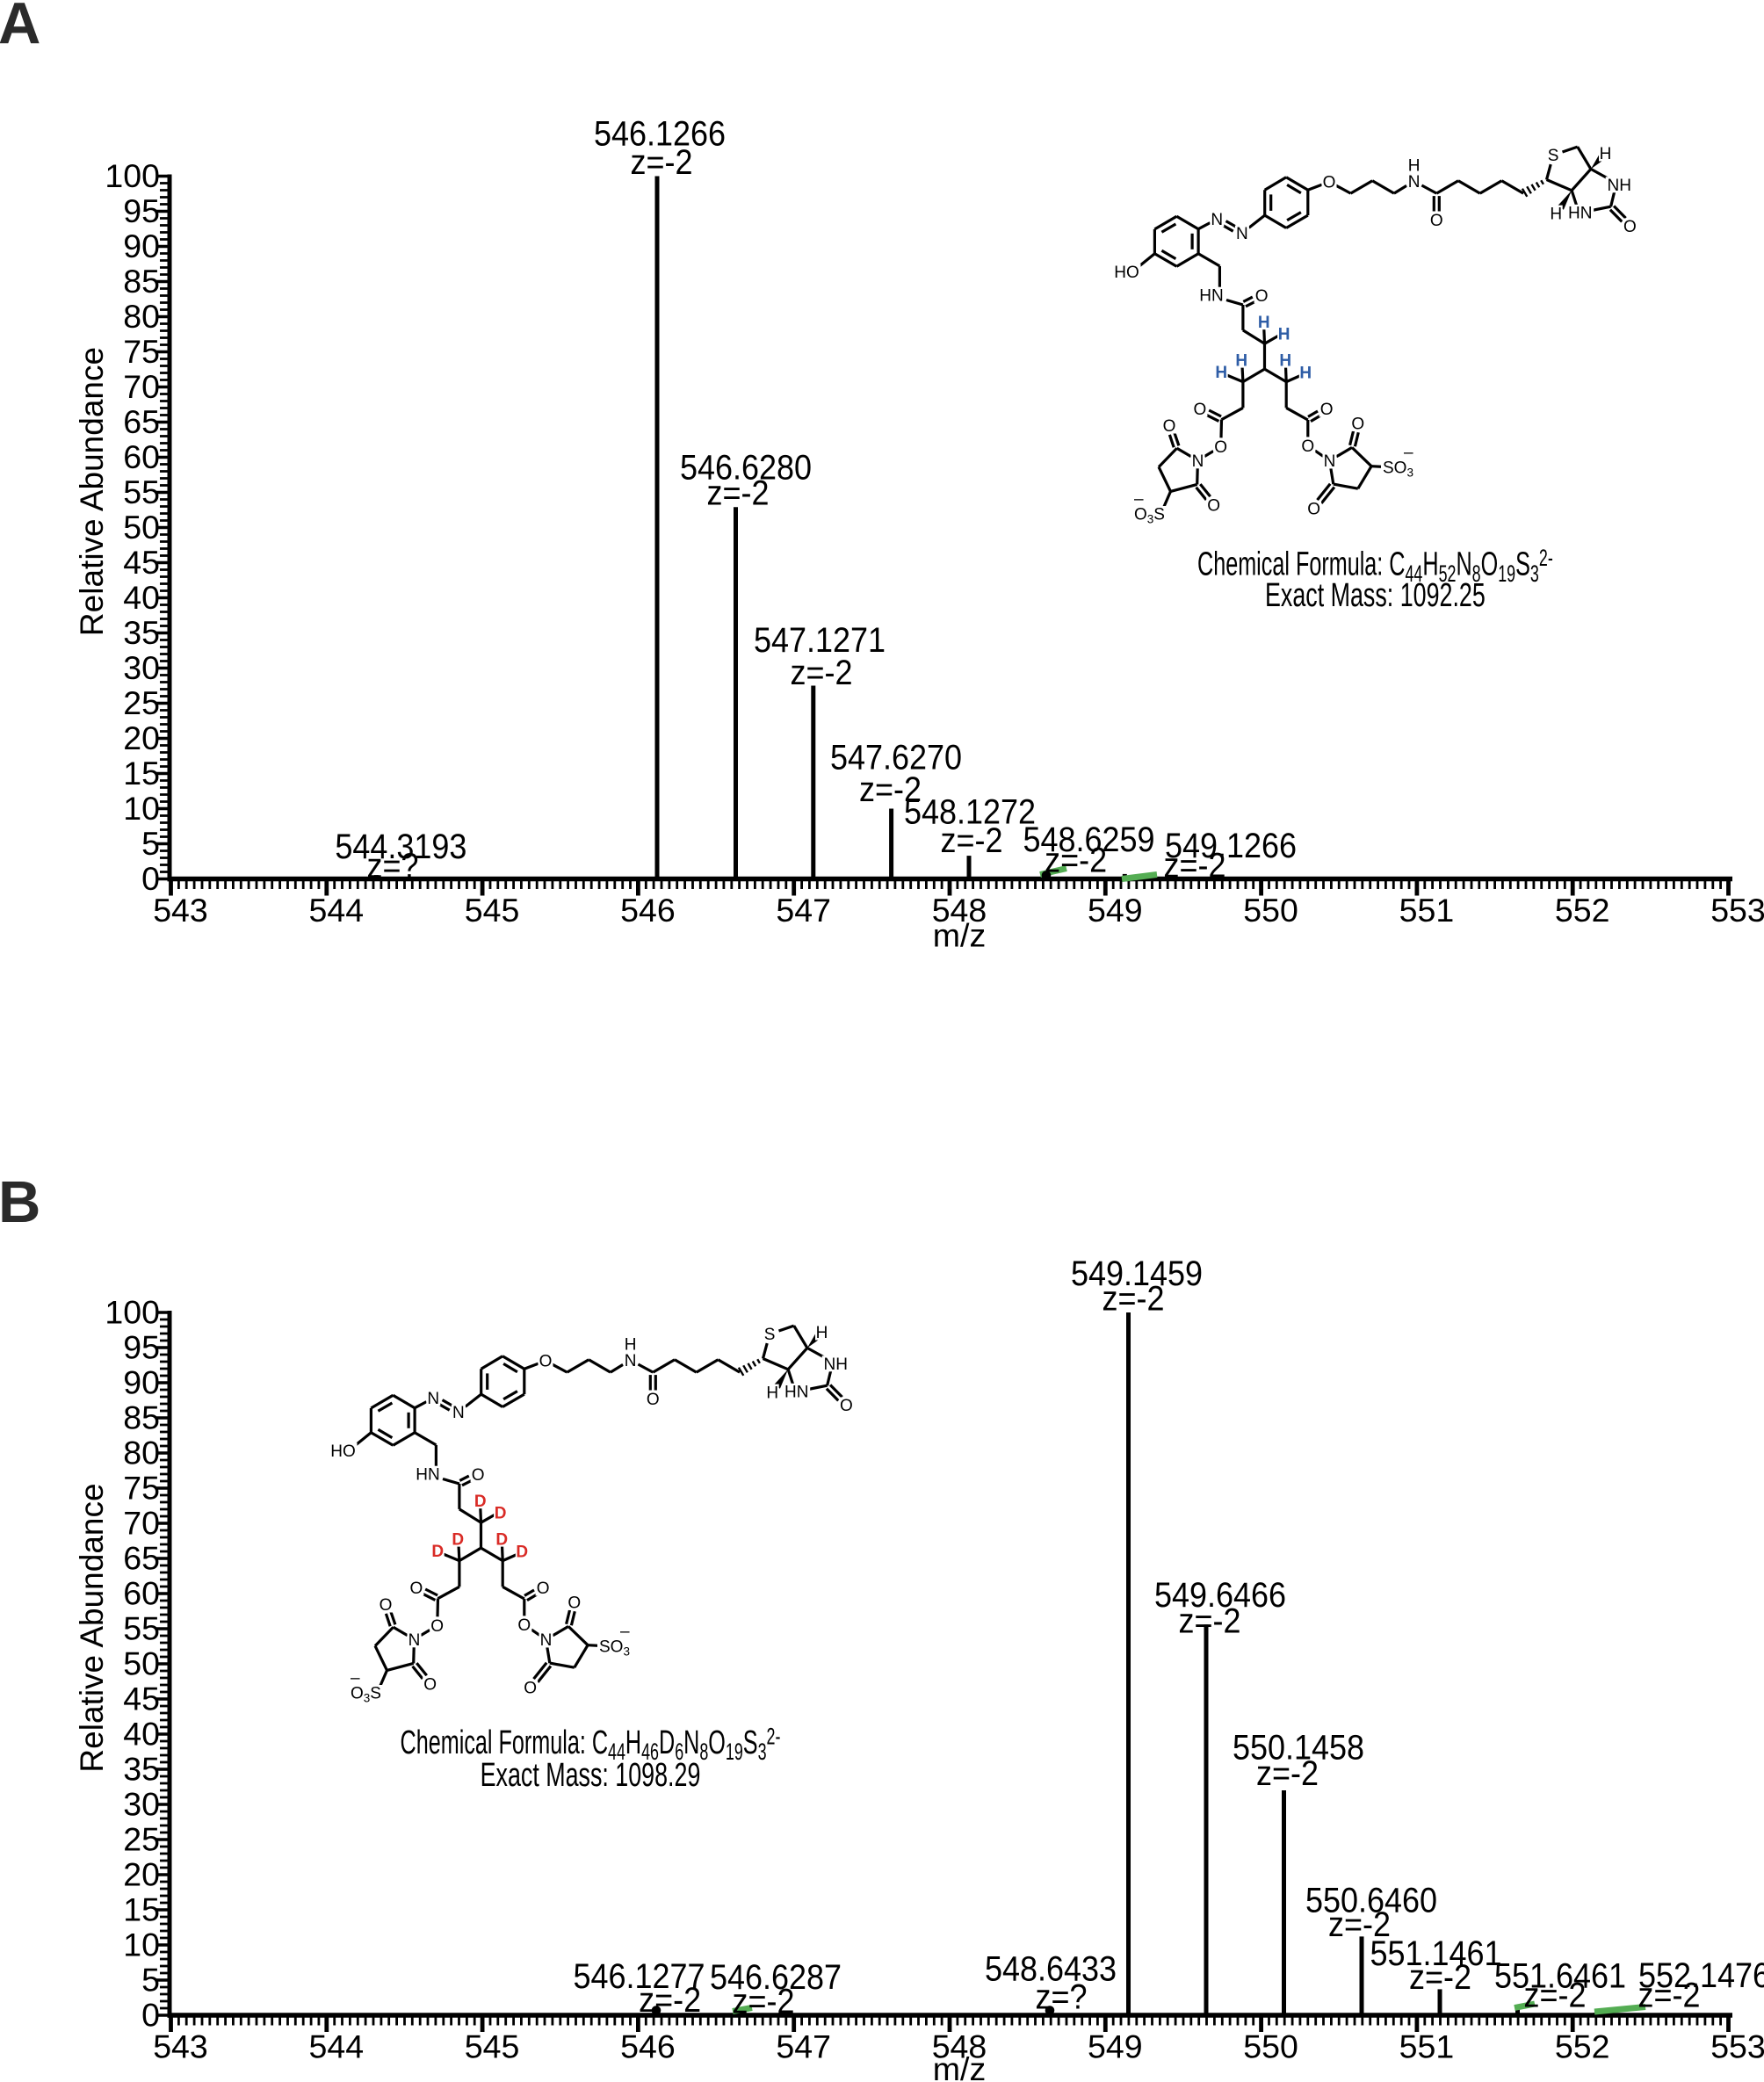 This screenshot has height=2082, width=1764. Describe the element at coordinates (92, 1627) in the screenshot. I see `svg-text: Relative Abundance` at that location.